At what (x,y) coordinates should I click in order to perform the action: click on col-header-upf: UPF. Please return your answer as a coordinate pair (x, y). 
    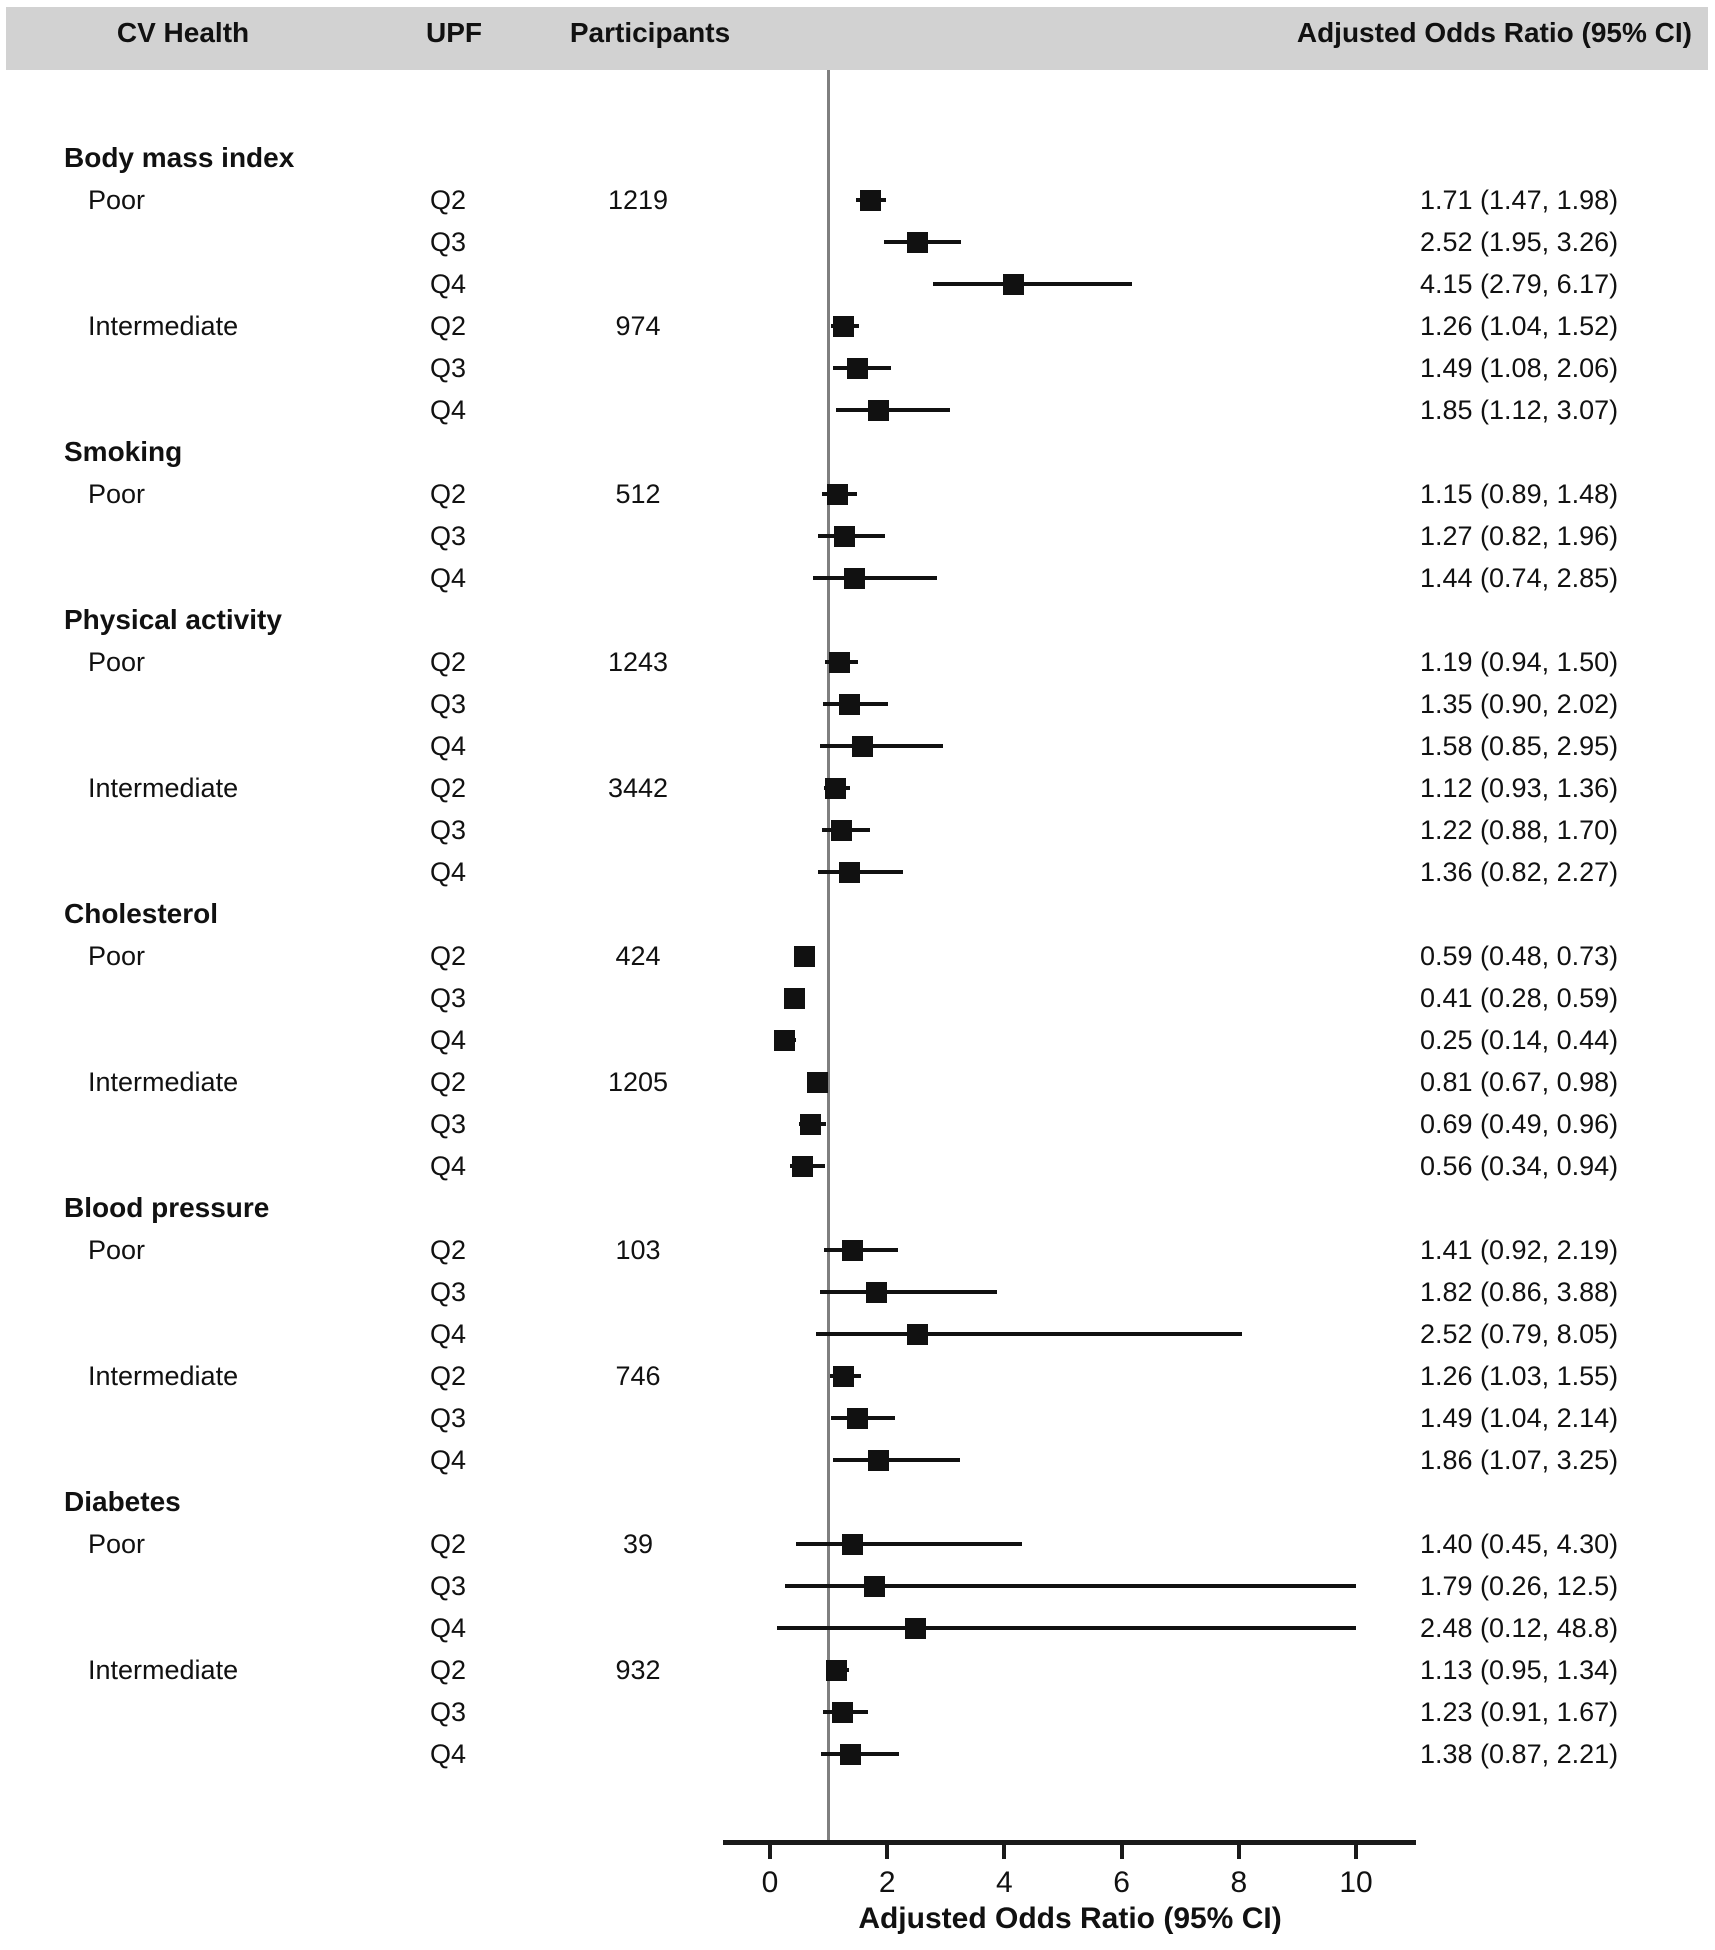
    Looking at the image, I should click on (454, 32).